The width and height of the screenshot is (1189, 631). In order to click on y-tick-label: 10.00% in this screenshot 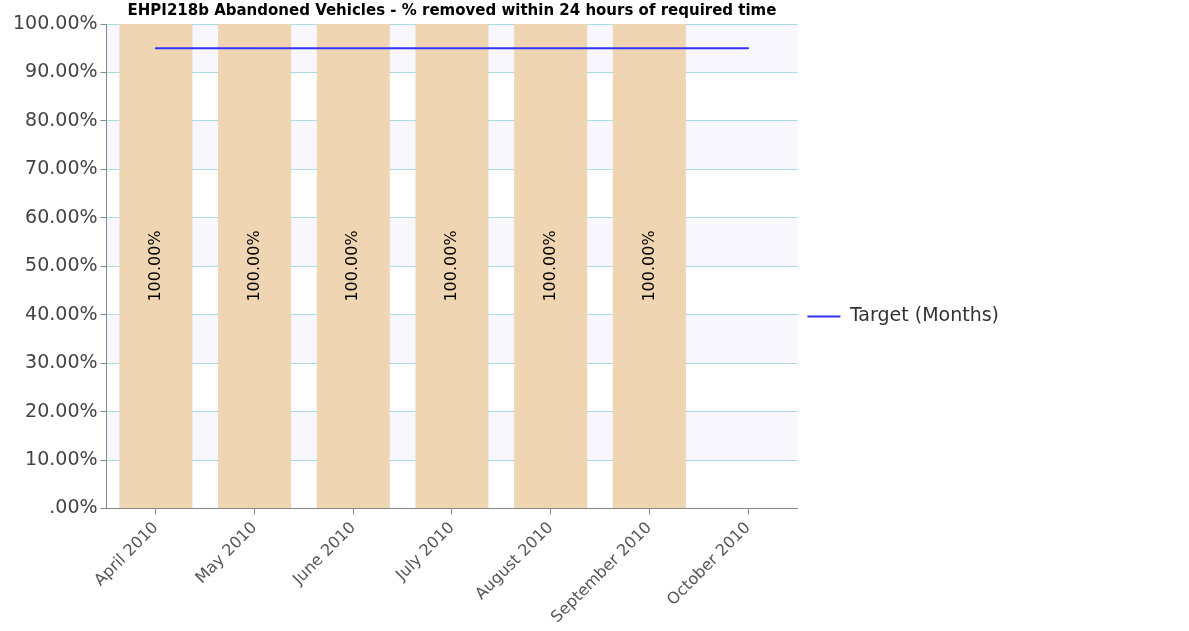, I will do `click(61, 457)`.